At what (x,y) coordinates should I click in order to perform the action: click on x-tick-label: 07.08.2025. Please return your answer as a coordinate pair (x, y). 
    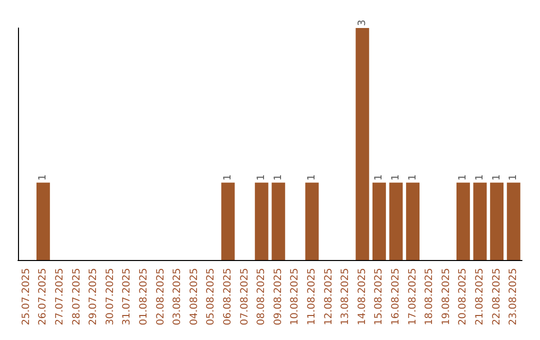
    Looking at the image, I should click on (244, 297).